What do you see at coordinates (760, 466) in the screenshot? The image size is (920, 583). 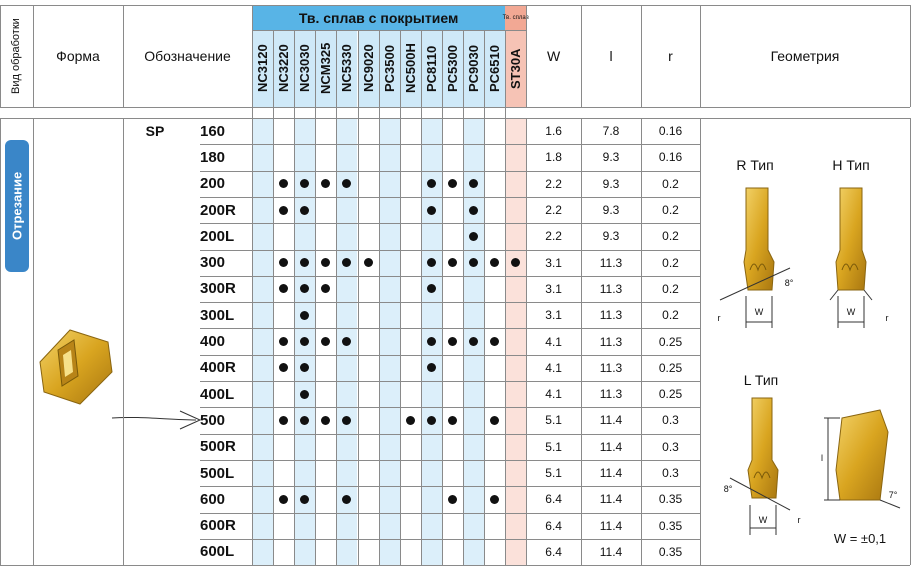 I see `l-type-tool` at bounding box center [760, 466].